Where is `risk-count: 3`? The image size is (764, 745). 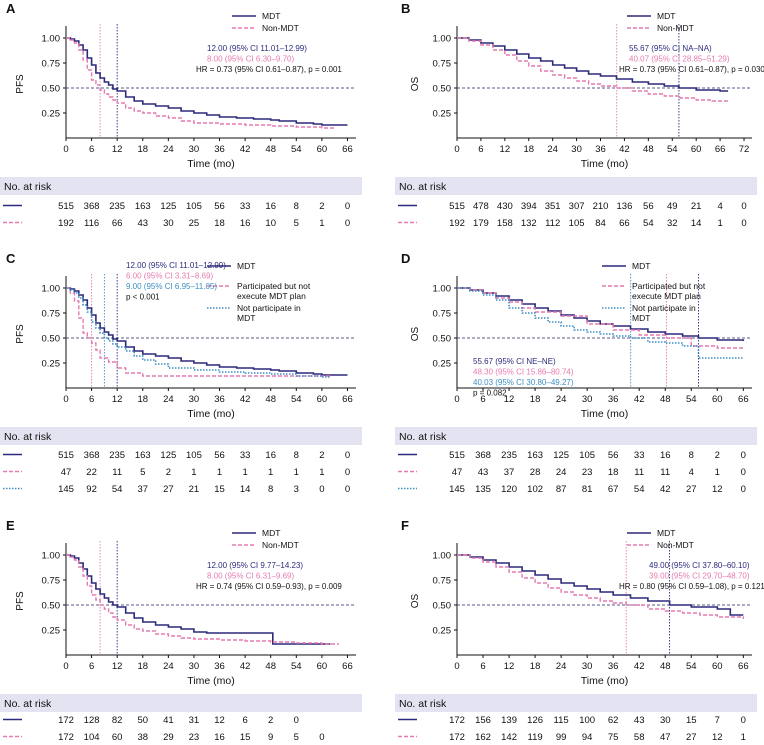 risk-count: 3 is located at coordinates (296, 489).